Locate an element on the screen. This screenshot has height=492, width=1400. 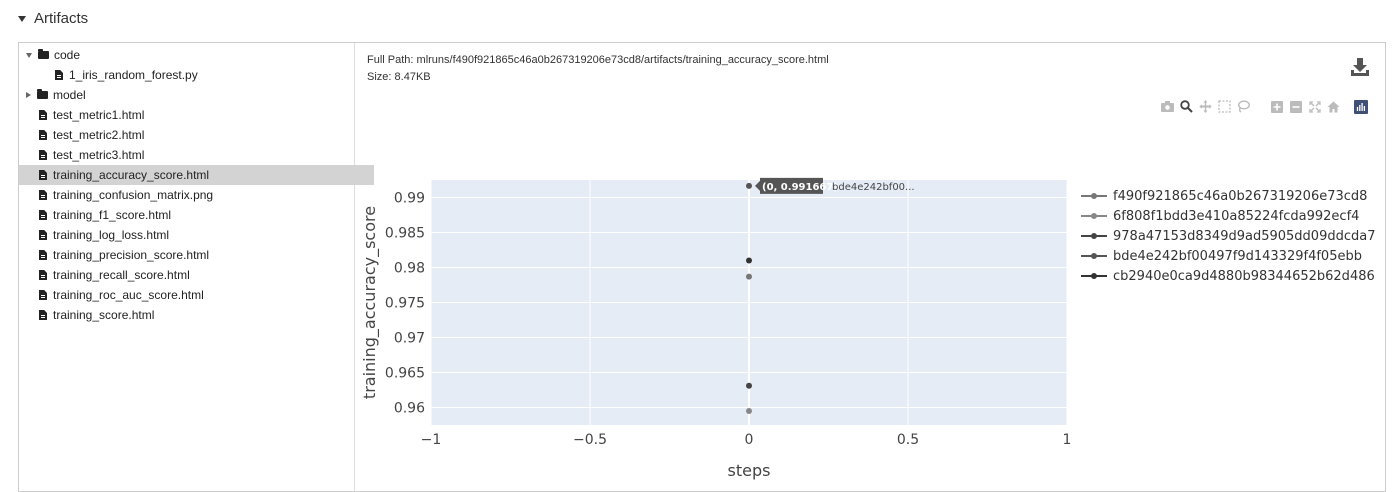
tree-item-label: model is located at coordinates (69, 95).